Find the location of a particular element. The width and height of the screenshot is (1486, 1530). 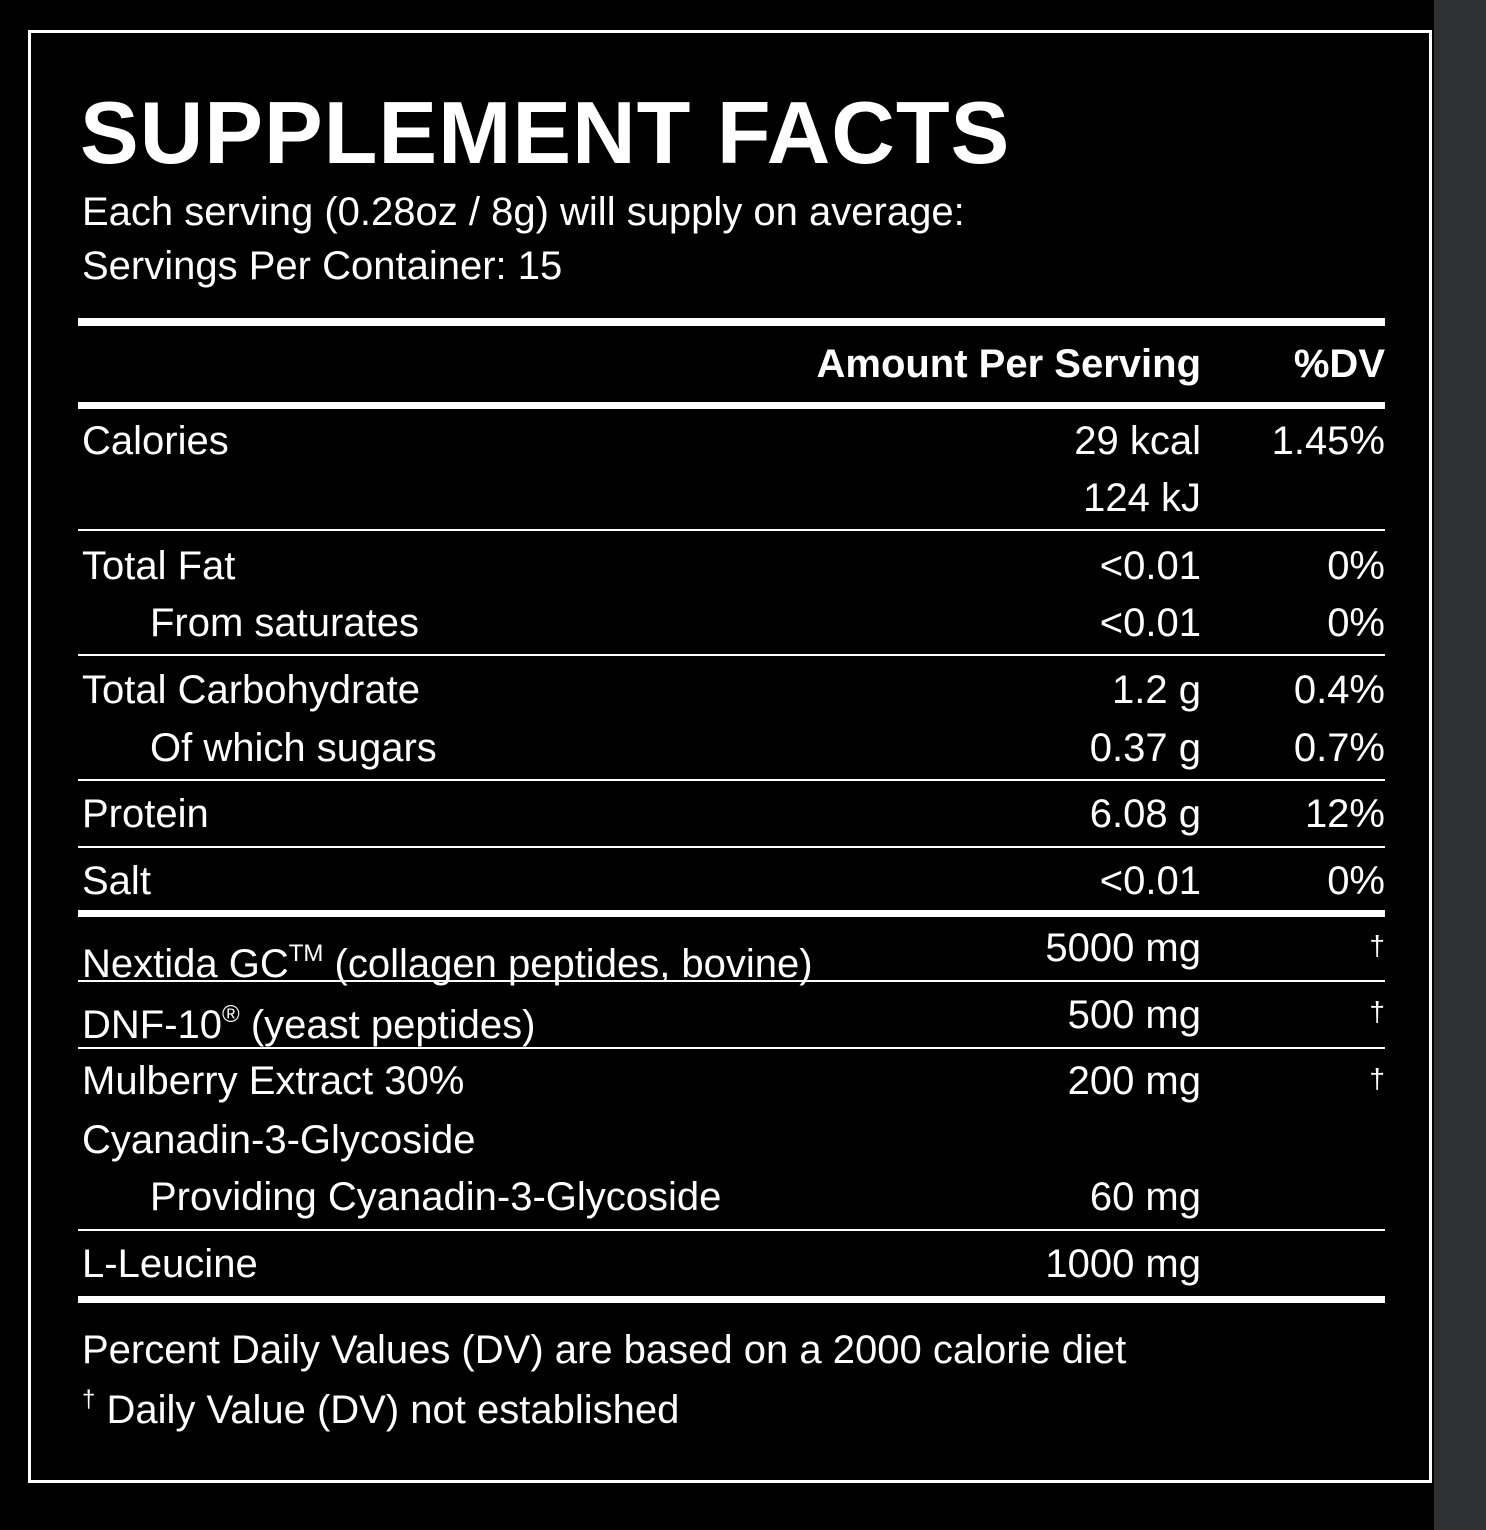

providing-label: Providing Cyanadin-3-Glycoside is located at coordinates (436, 1197).